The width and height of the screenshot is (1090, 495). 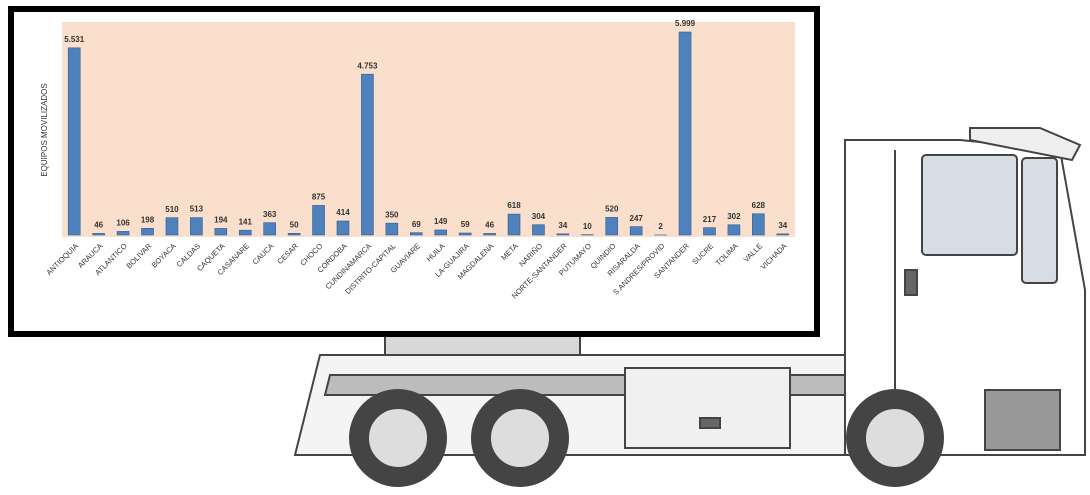 I want to click on value-label: 247, so click(x=637, y=218).